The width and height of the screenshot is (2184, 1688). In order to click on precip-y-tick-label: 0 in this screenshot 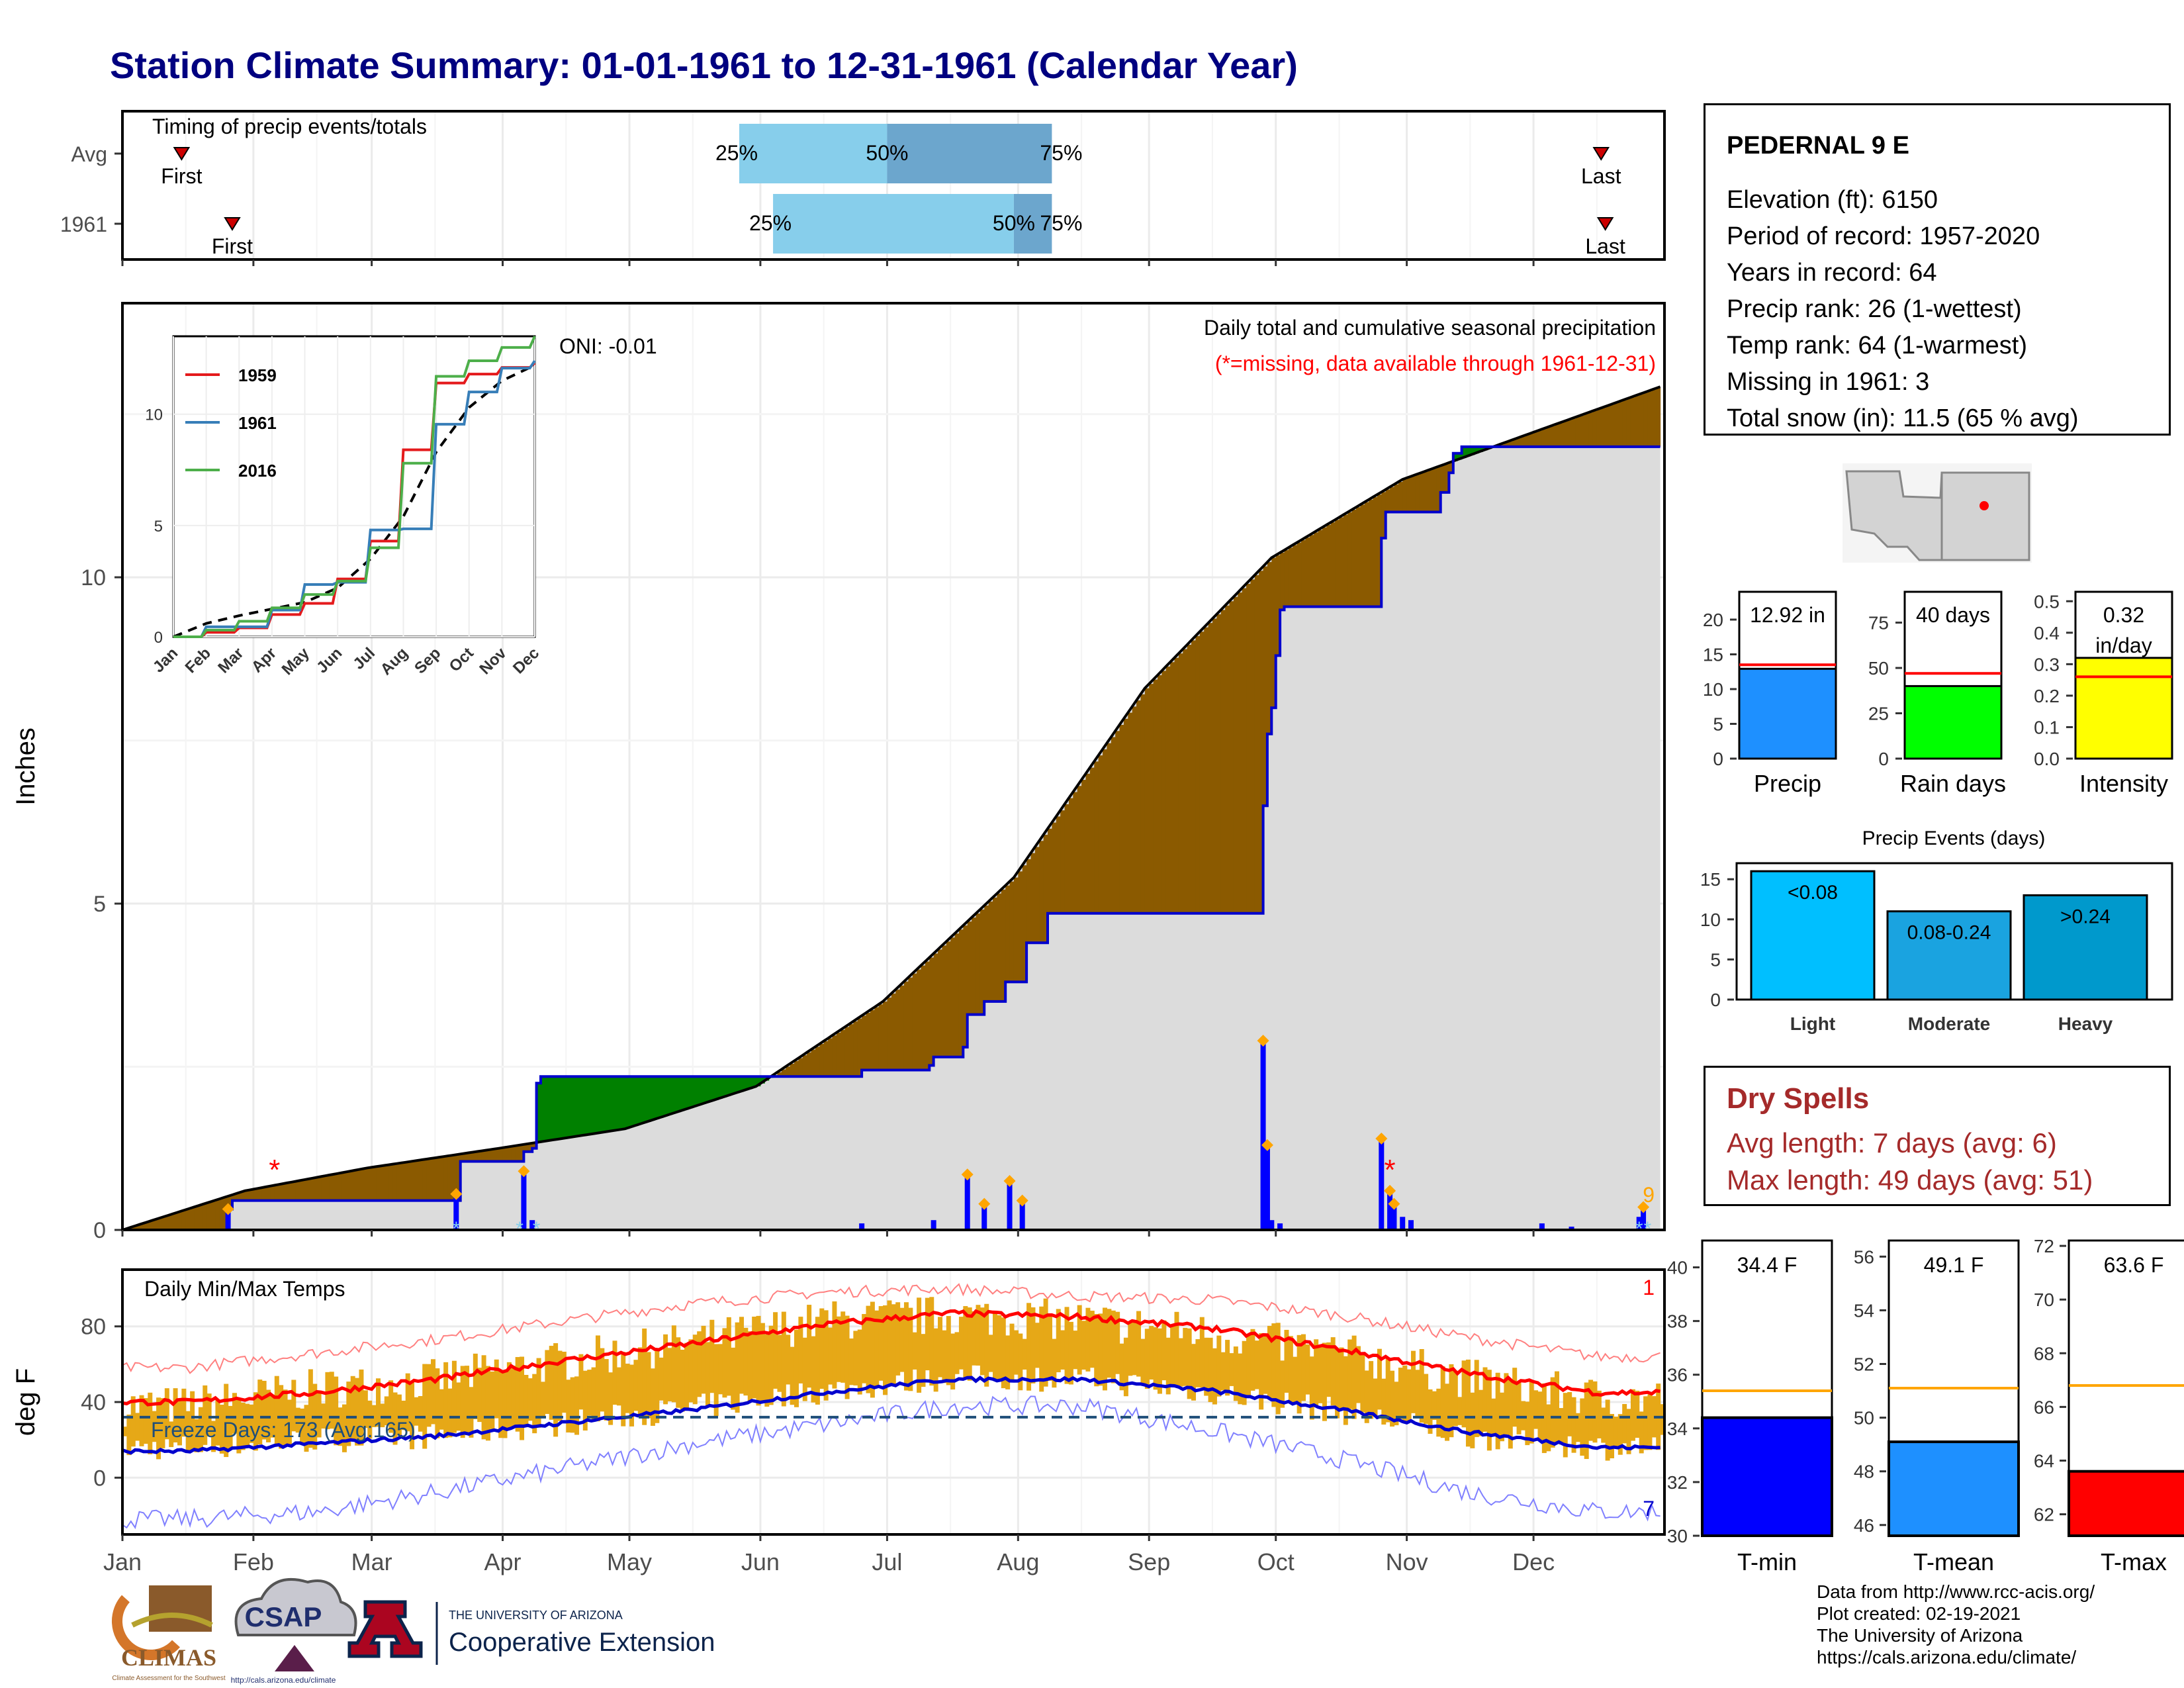, I will do `click(100, 1230)`.